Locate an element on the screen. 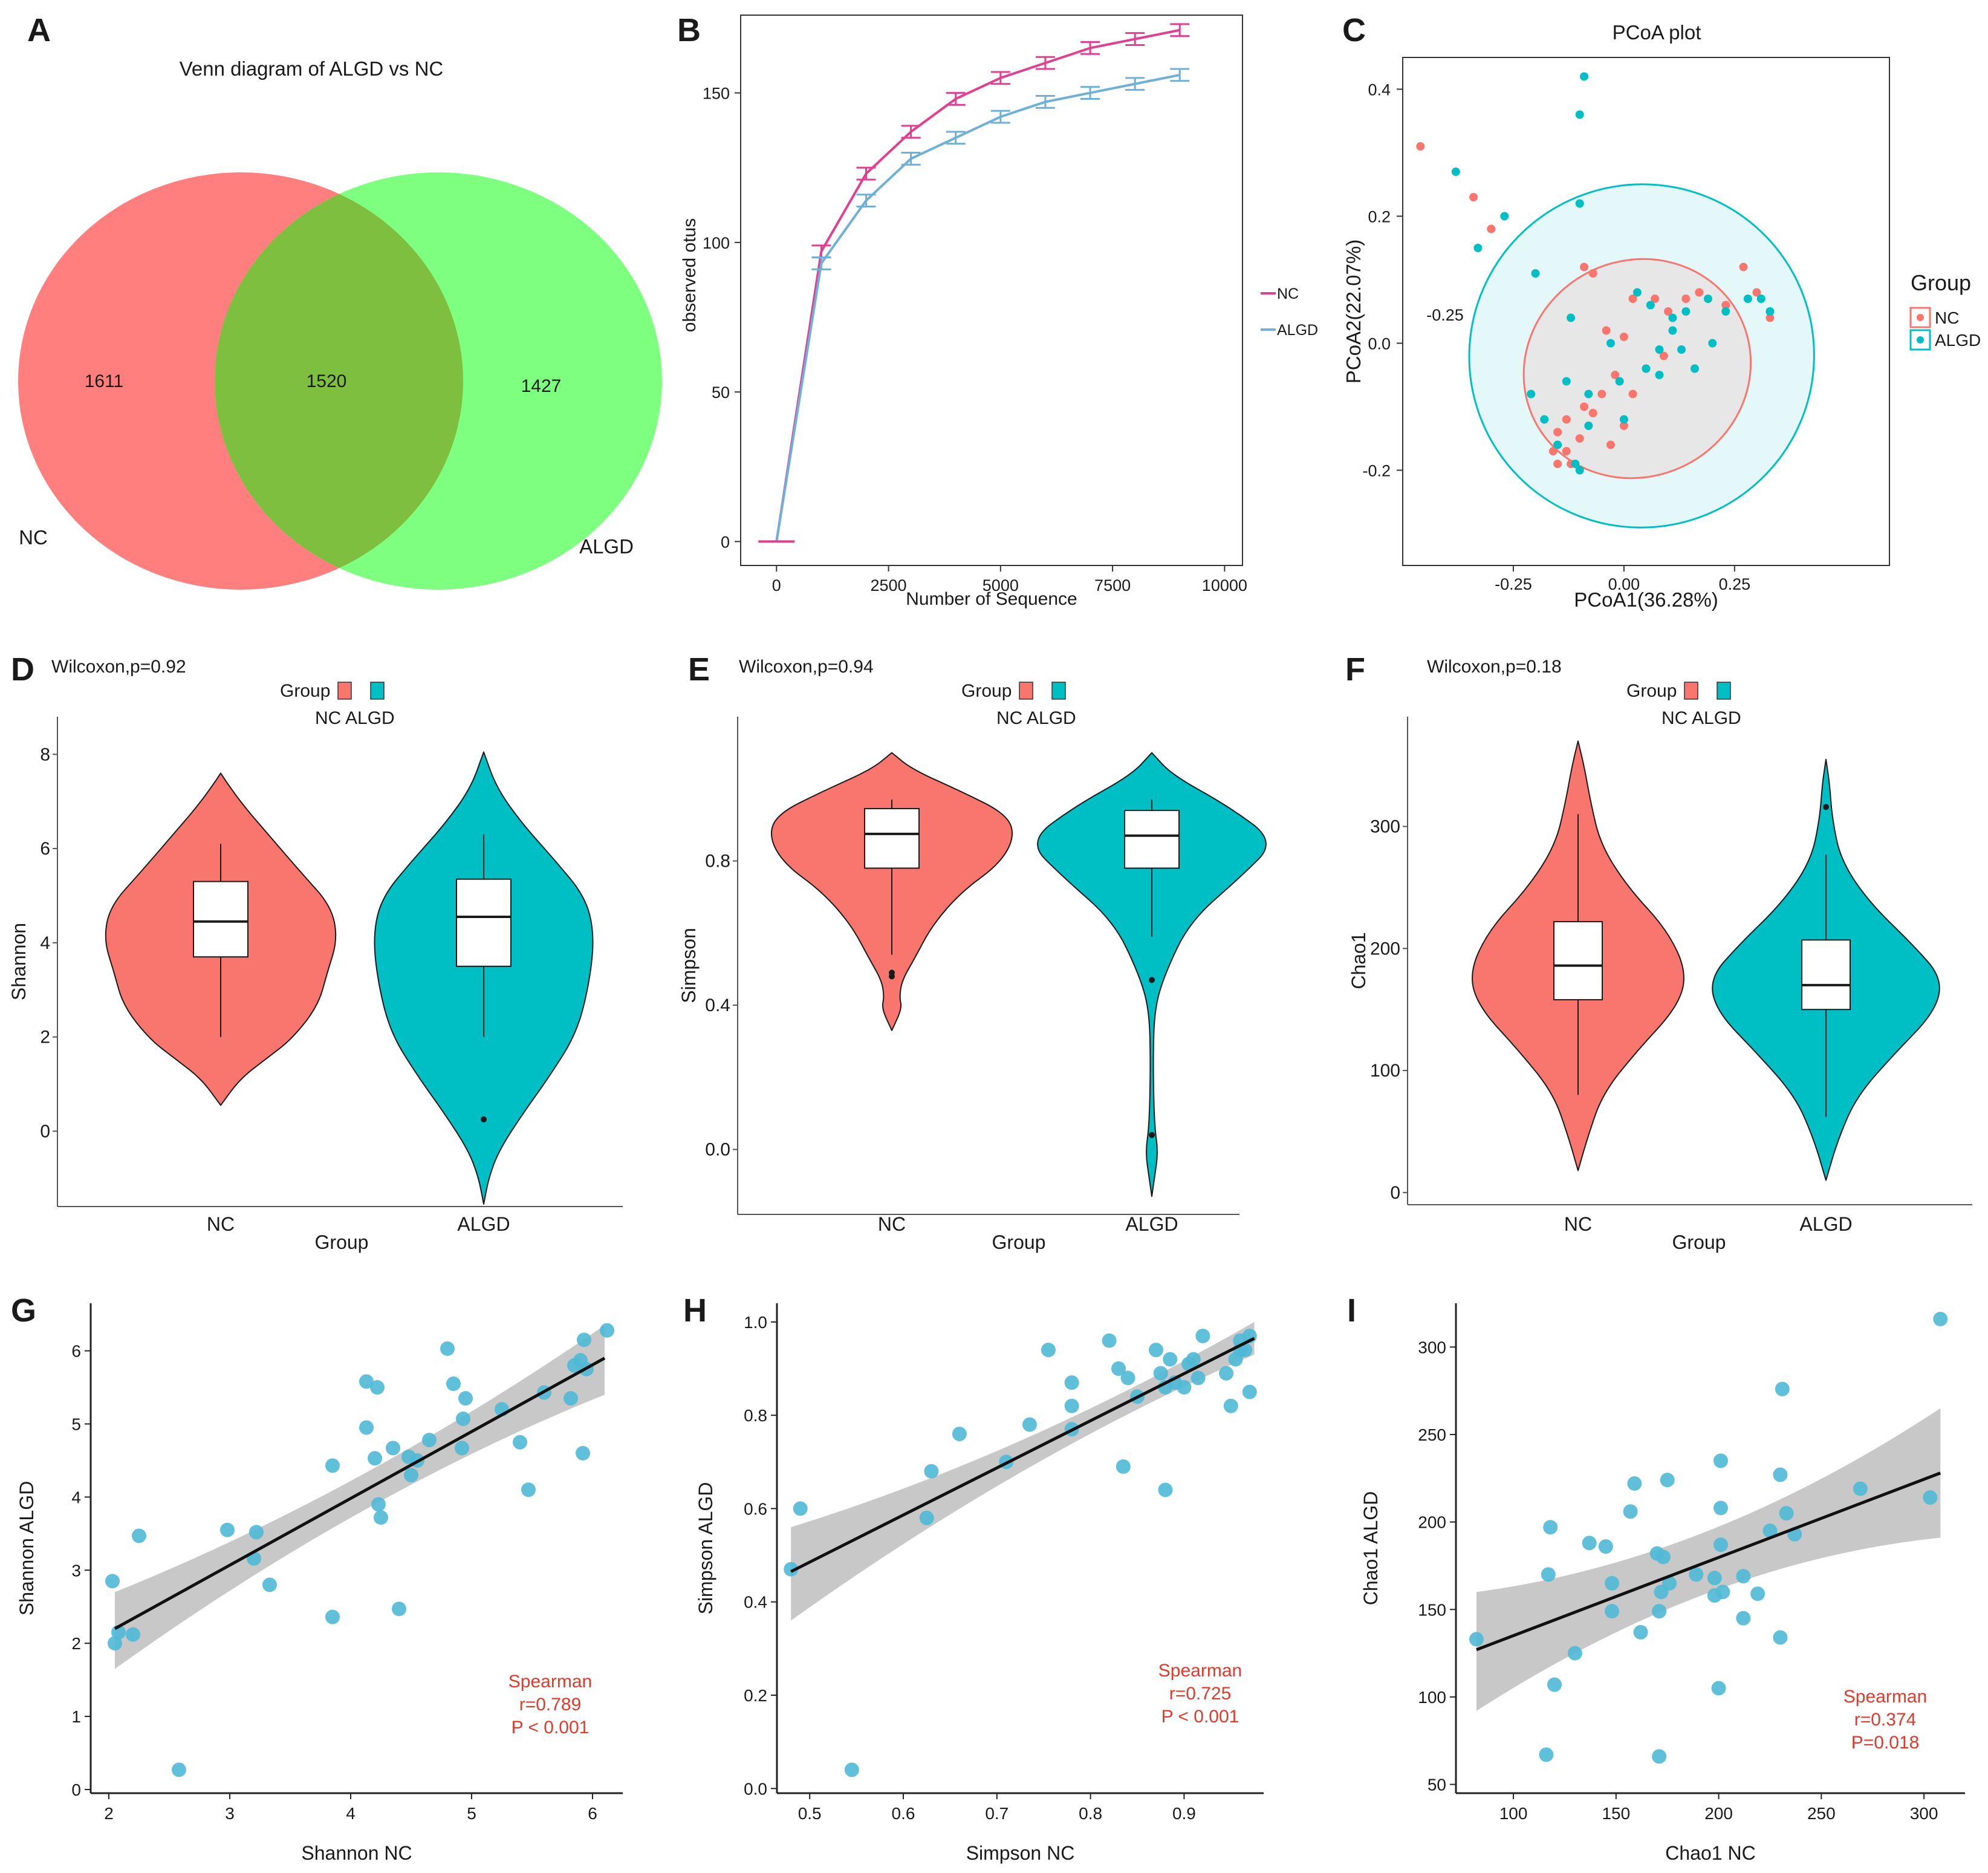 The width and height of the screenshot is (1988, 1873). stat-method: Spearman is located at coordinates (1200, 1671).